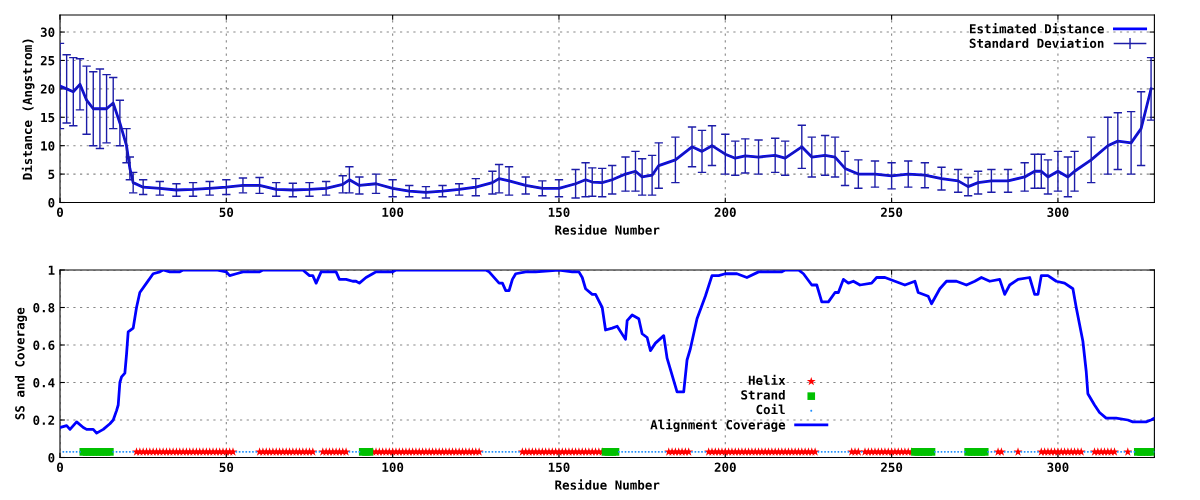 This screenshot has height=500, width=1200. What do you see at coordinates (44, 307) in the screenshot?
I see `y-tick-label: 0.8` at bounding box center [44, 307].